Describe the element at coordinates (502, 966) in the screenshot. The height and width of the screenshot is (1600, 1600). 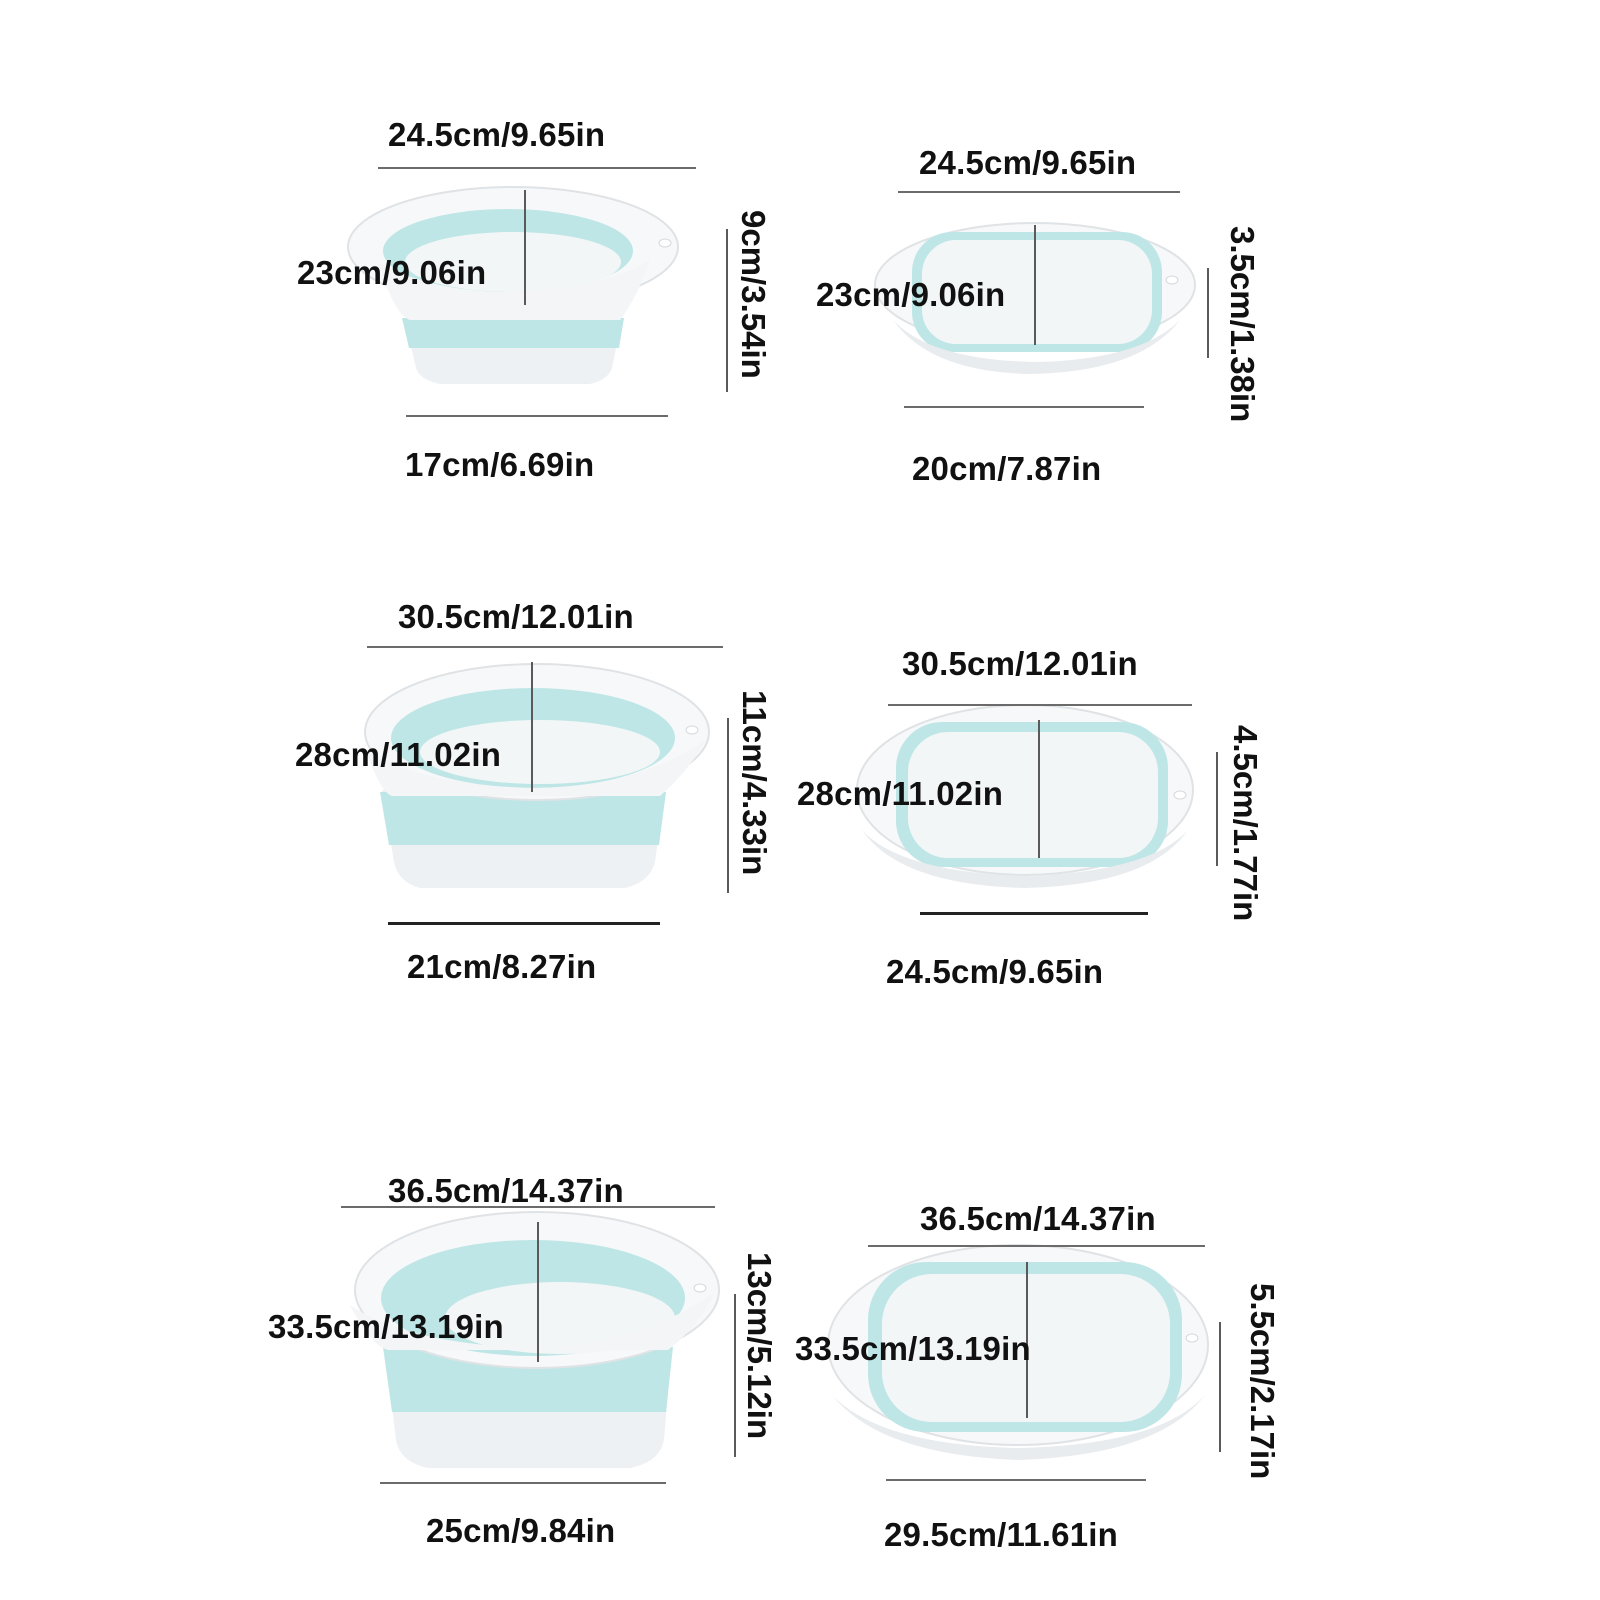
I see `bottom-width-label: 21cm/8.27in` at that location.